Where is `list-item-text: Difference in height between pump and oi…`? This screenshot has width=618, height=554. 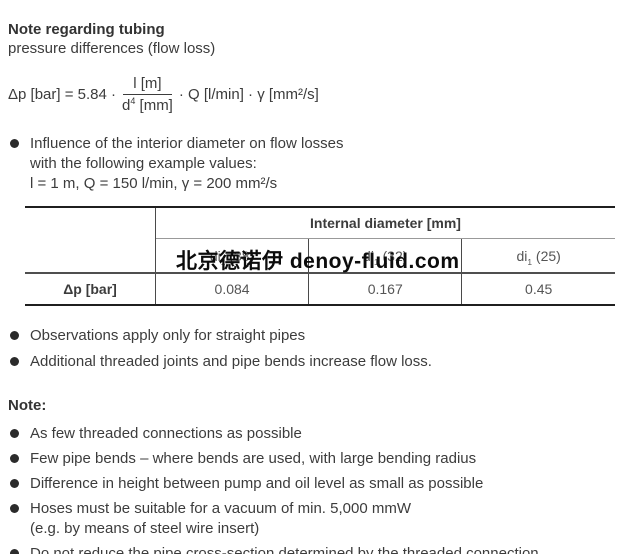
list-item-text: Difference in height between pump and oi… is located at coordinates (257, 483).